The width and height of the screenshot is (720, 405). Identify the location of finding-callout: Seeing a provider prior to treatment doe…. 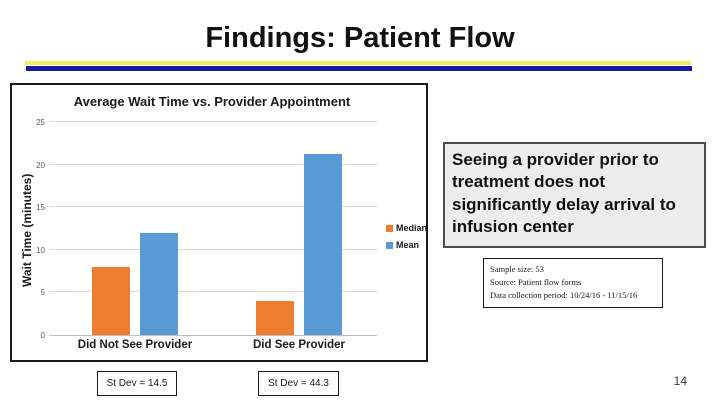
(574, 195).